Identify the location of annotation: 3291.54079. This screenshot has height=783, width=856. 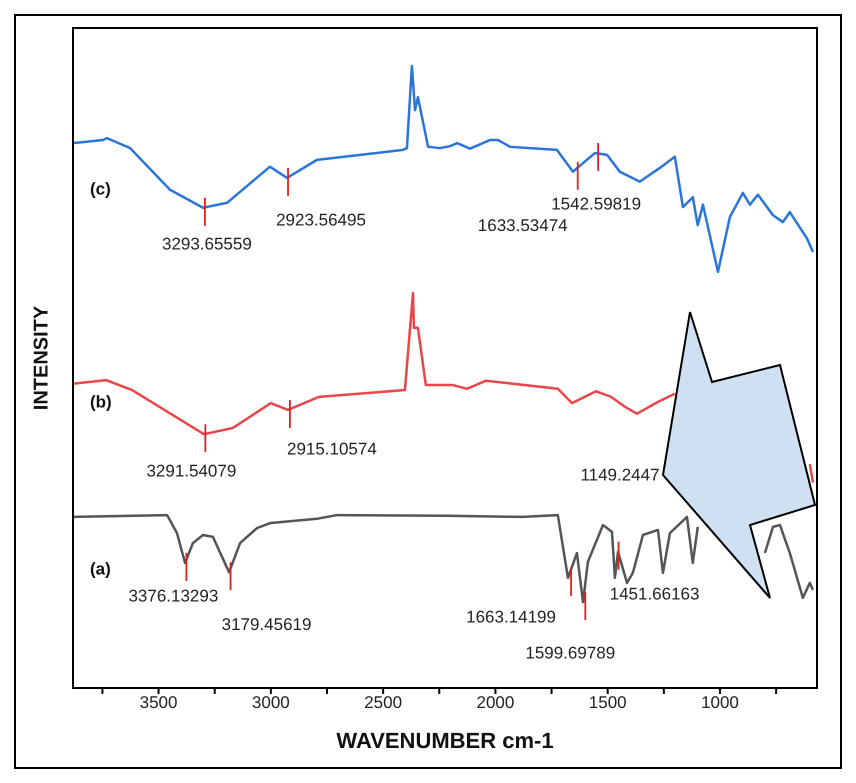
(191, 471).